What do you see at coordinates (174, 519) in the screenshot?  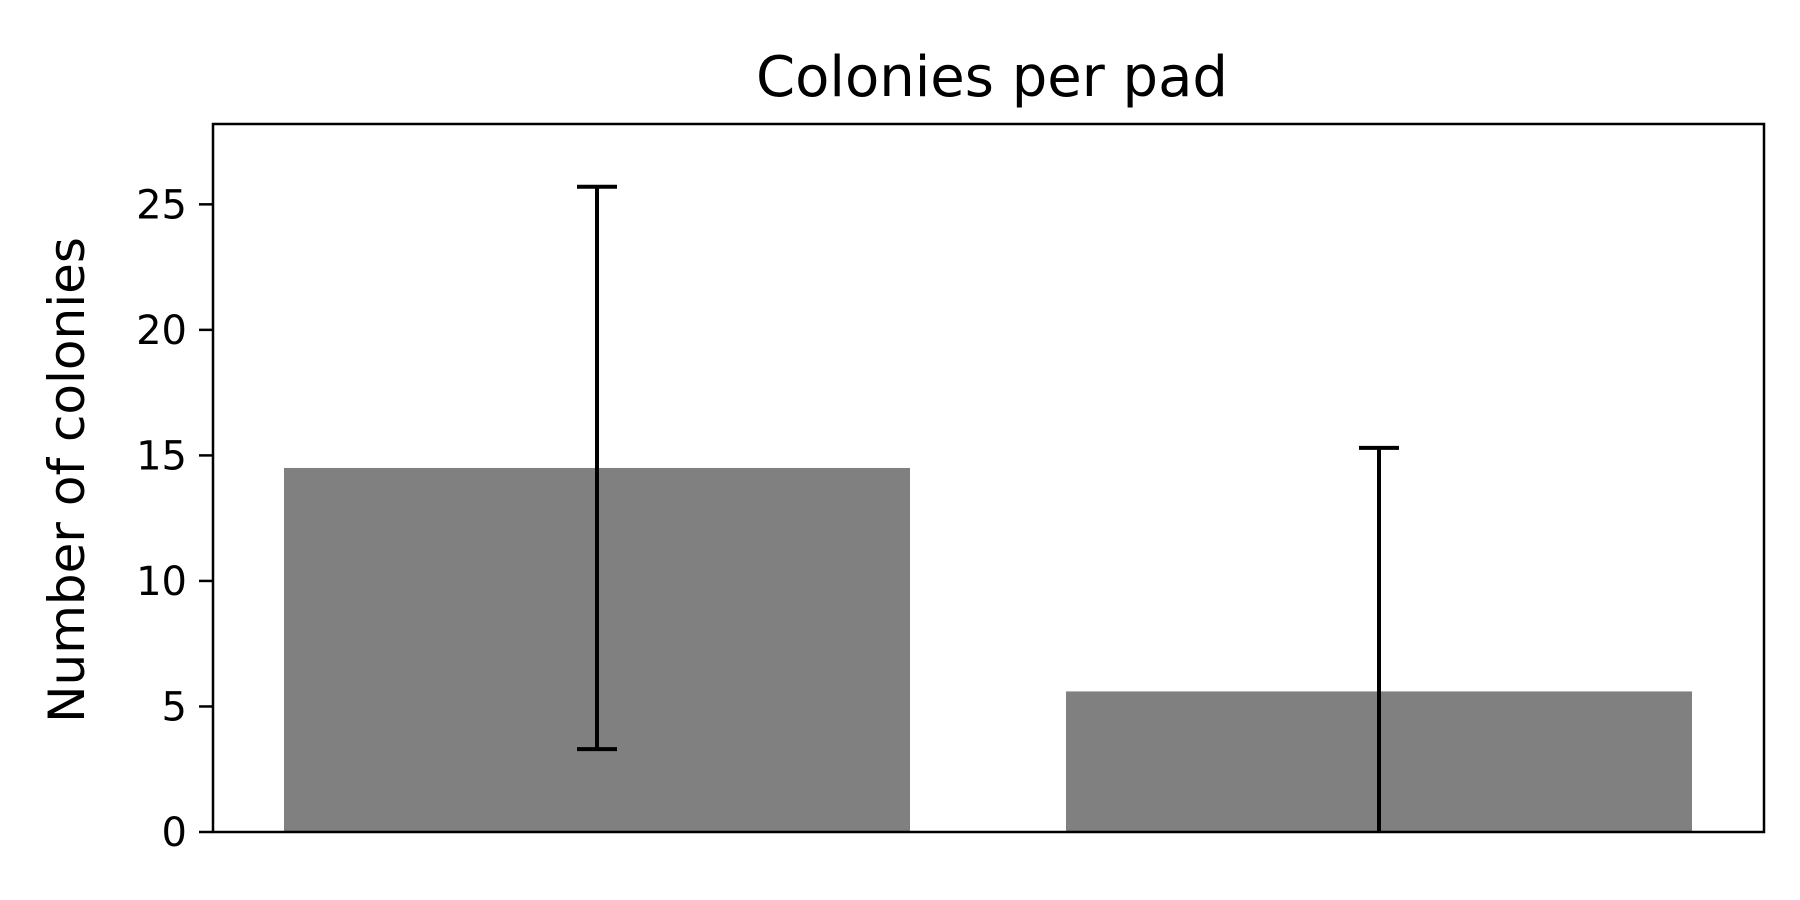 I see `y-ticks-group: 0 5 10 15 20 25` at bounding box center [174, 519].